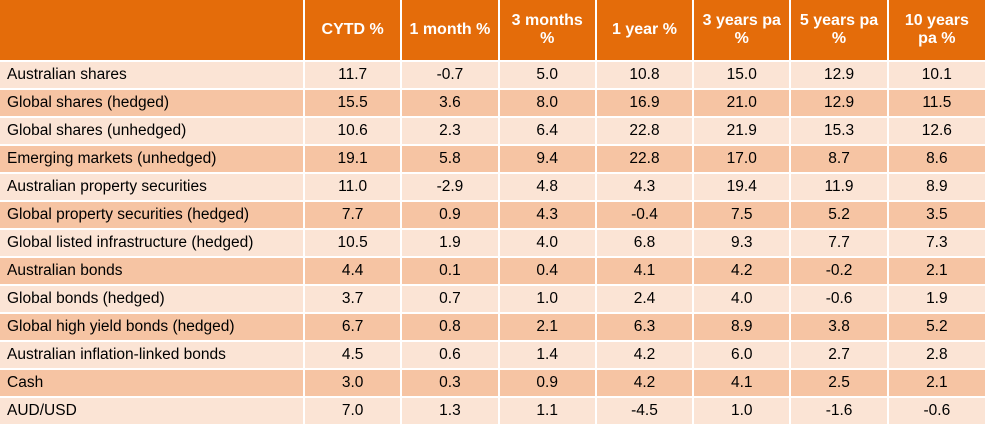 This screenshot has width=985, height=424. Describe the element at coordinates (449, 130) in the screenshot. I see `value-cell: 2.3` at that location.